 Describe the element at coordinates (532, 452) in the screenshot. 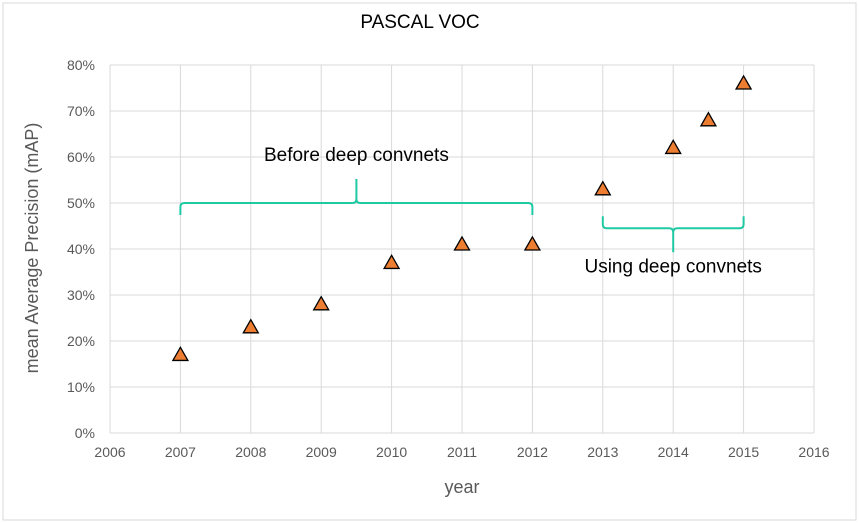

I see `x-tick-label: 2012` at that location.